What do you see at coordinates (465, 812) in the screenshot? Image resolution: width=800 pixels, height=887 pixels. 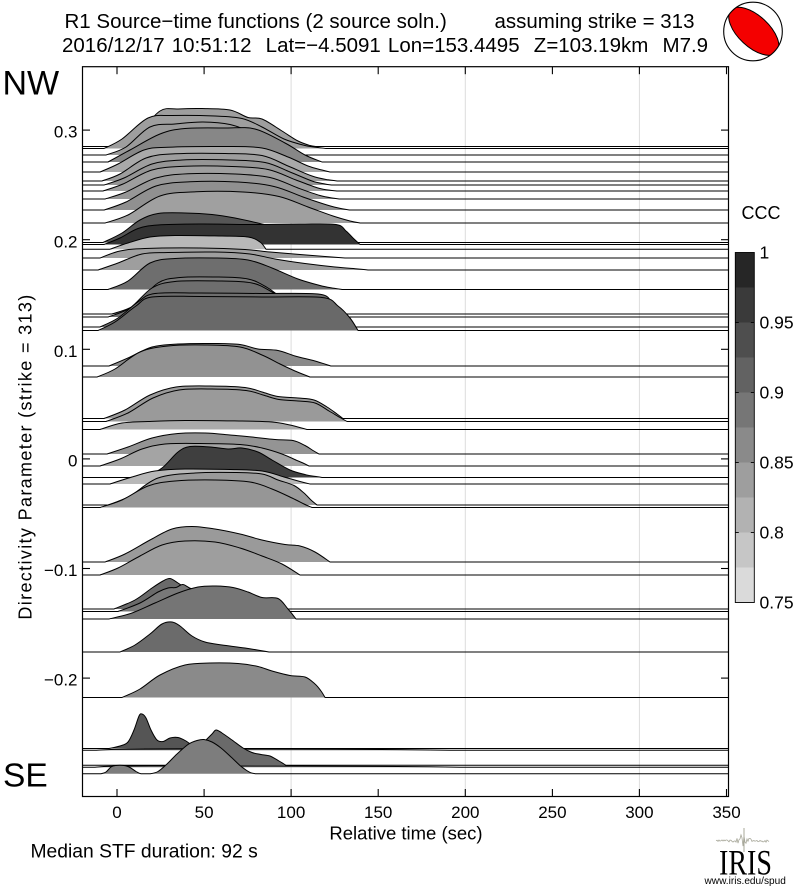 I see `svg-text: 200` at bounding box center [465, 812].